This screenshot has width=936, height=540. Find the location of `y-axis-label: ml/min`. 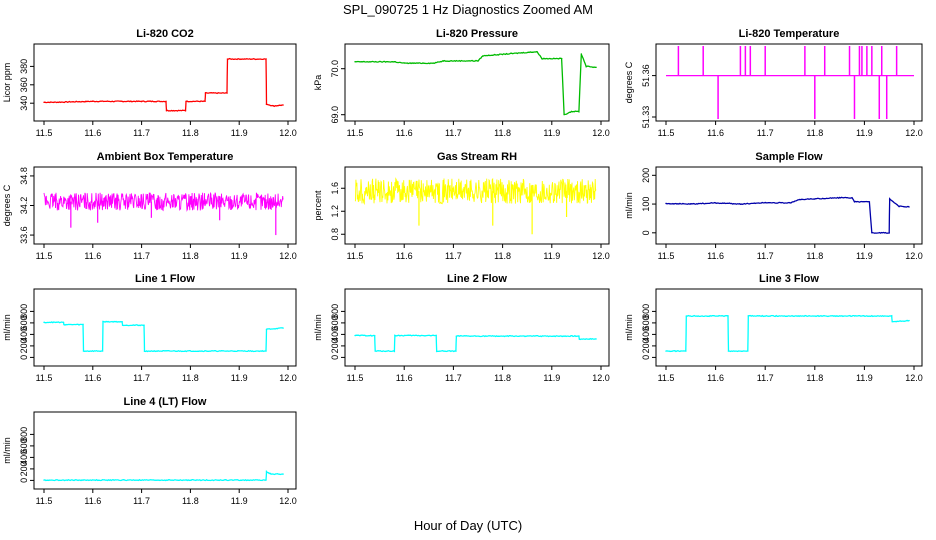

y-axis-label: ml/min is located at coordinates (318, 327).